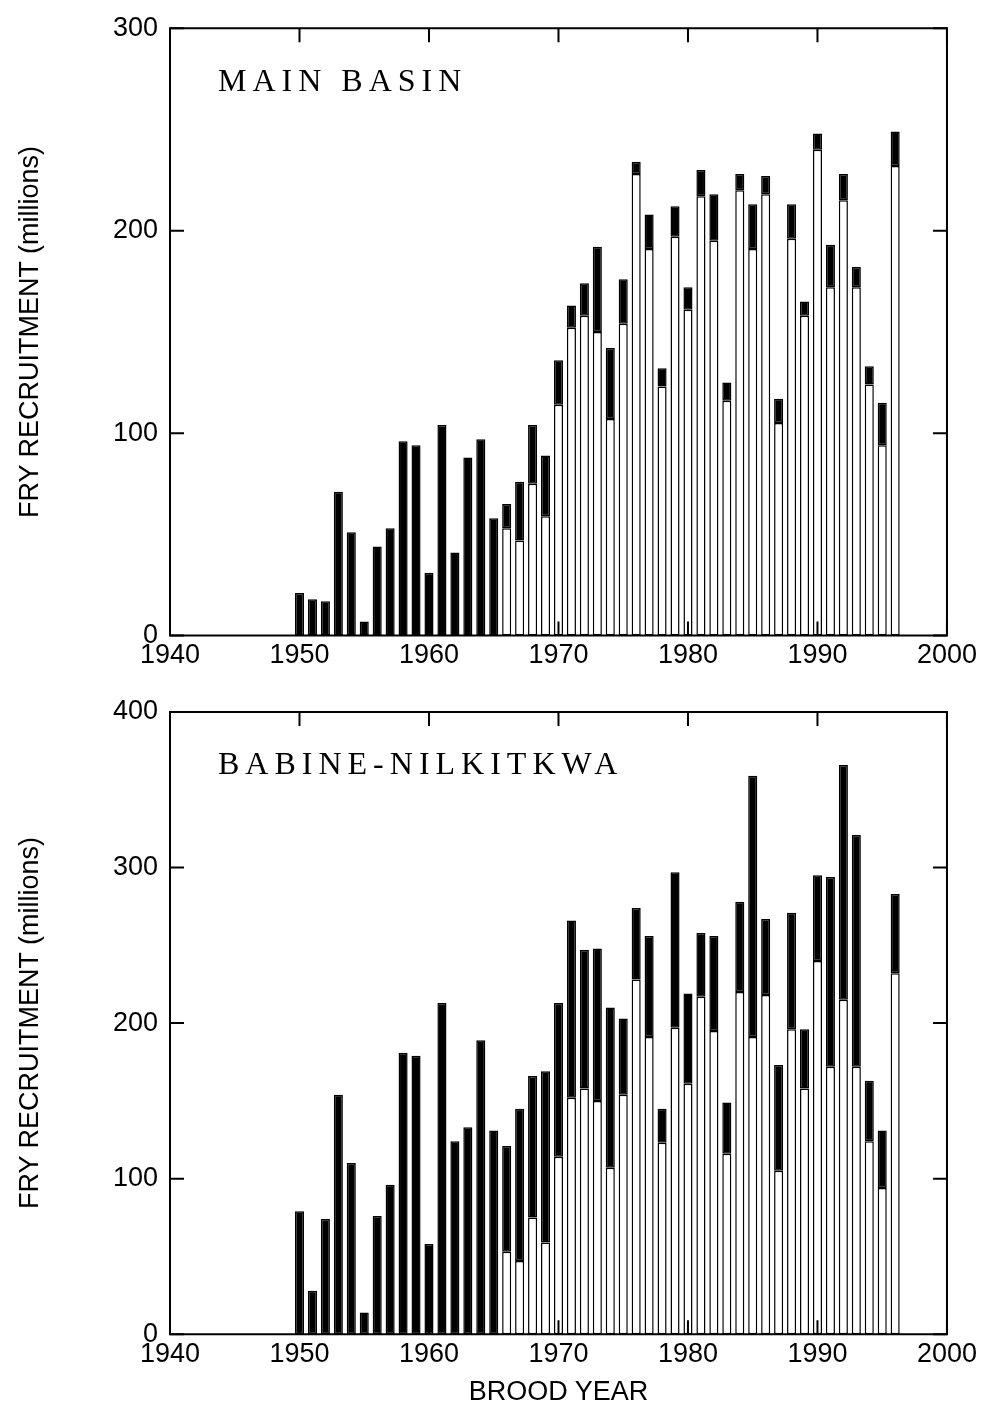 Image resolution: width=981 pixels, height=1417 pixels. I want to click on x-axis-title: BROOD YEAR, so click(558, 1391).